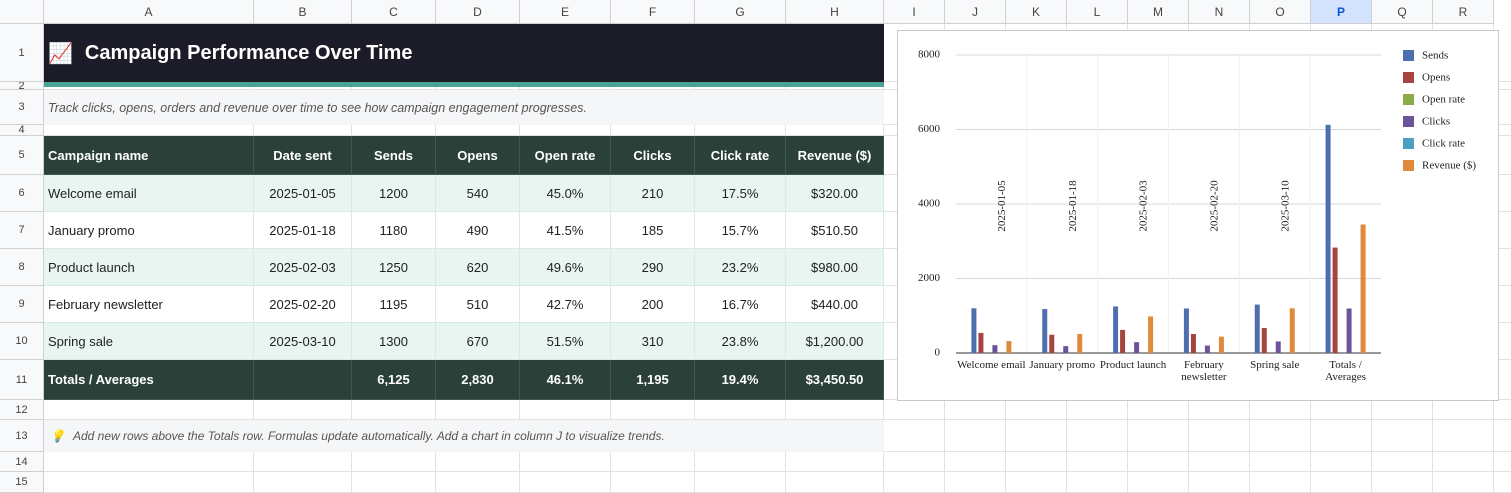 This screenshot has width=1511, height=493. I want to click on annotation: 2025-01-18, so click(1073, 206).